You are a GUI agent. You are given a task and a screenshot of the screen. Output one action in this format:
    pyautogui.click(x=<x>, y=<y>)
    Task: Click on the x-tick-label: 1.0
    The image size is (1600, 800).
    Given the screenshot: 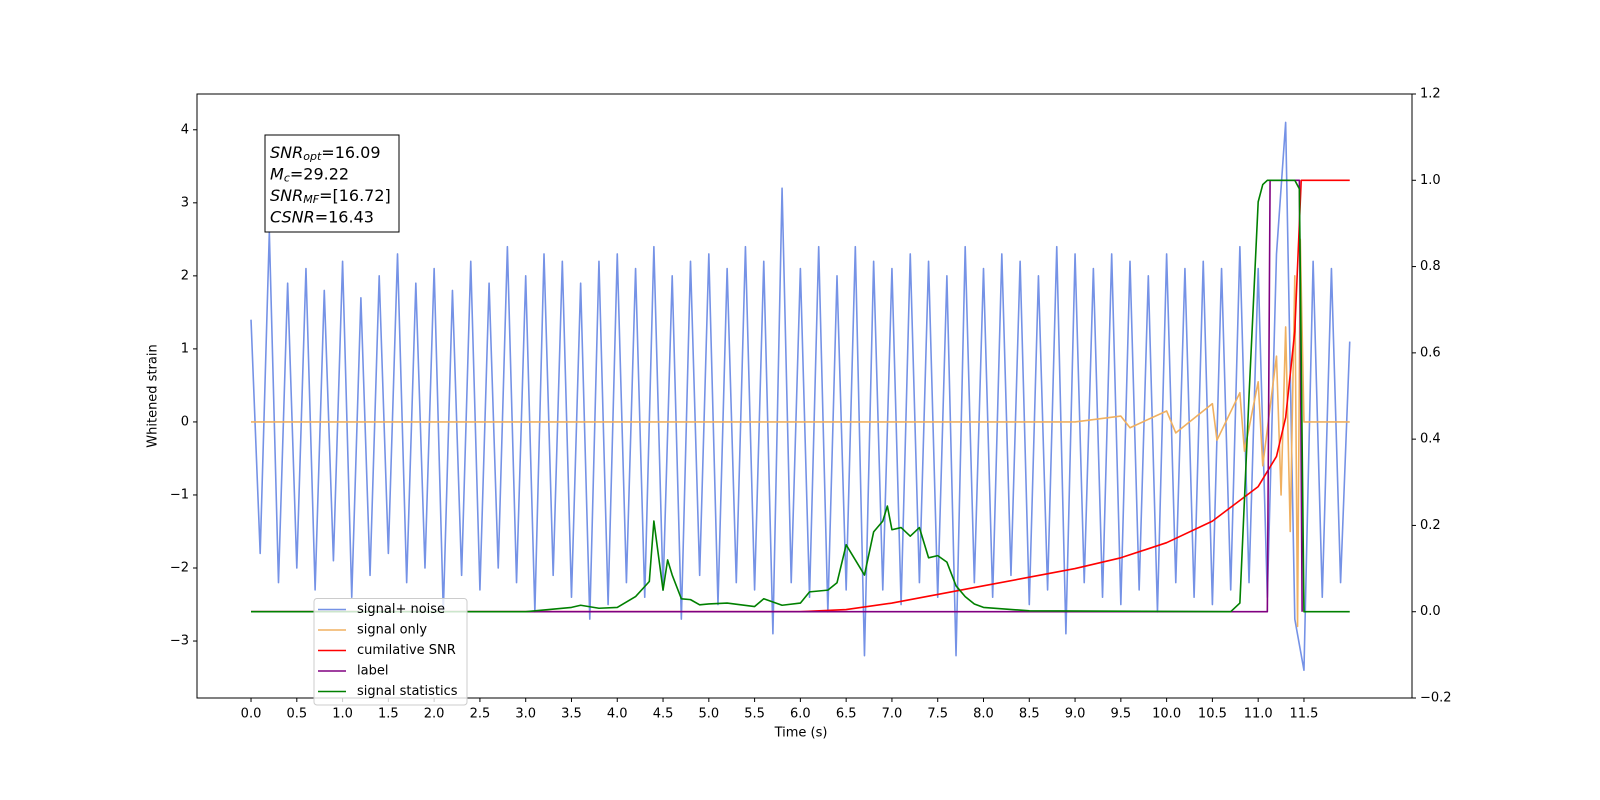 What is the action you would take?
    pyautogui.click(x=342, y=714)
    